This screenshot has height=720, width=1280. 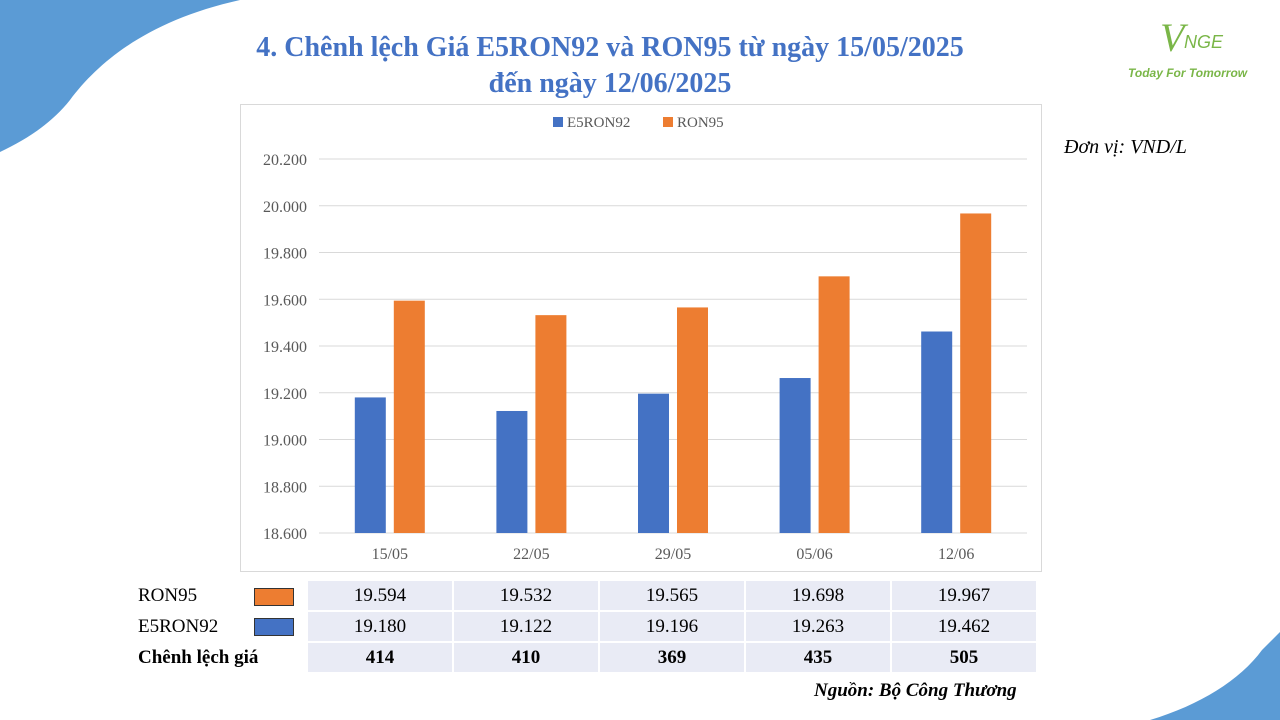 What do you see at coordinates (379, 627) in the screenshot?
I see `table-cell: 19.180` at bounding box center [379, 627].